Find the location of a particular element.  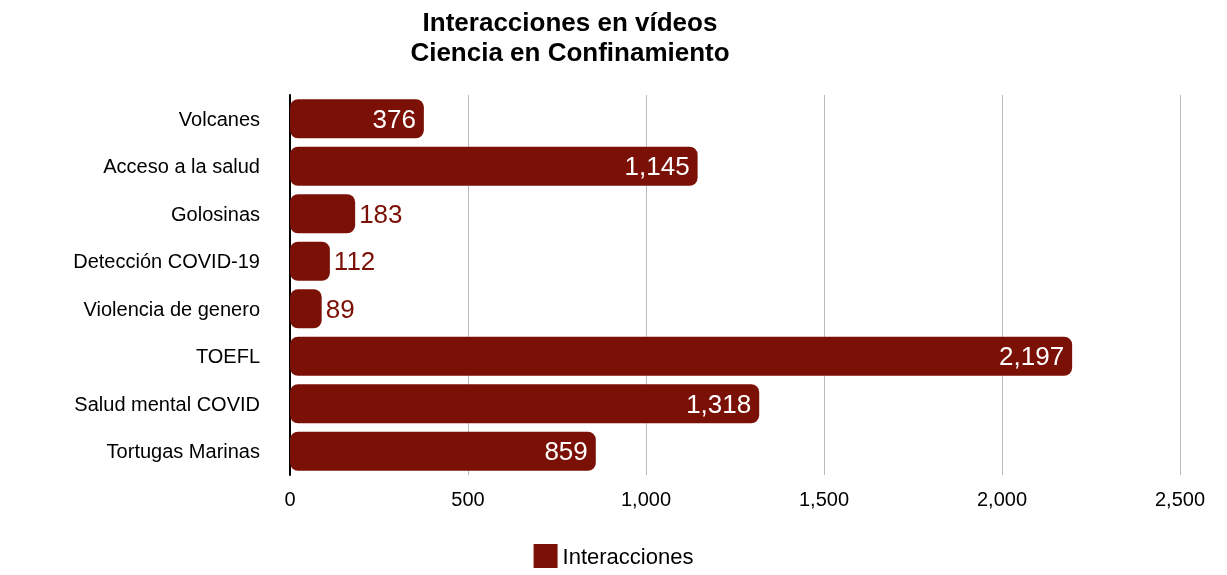

text: 376 is located at coordinates (394, 118).